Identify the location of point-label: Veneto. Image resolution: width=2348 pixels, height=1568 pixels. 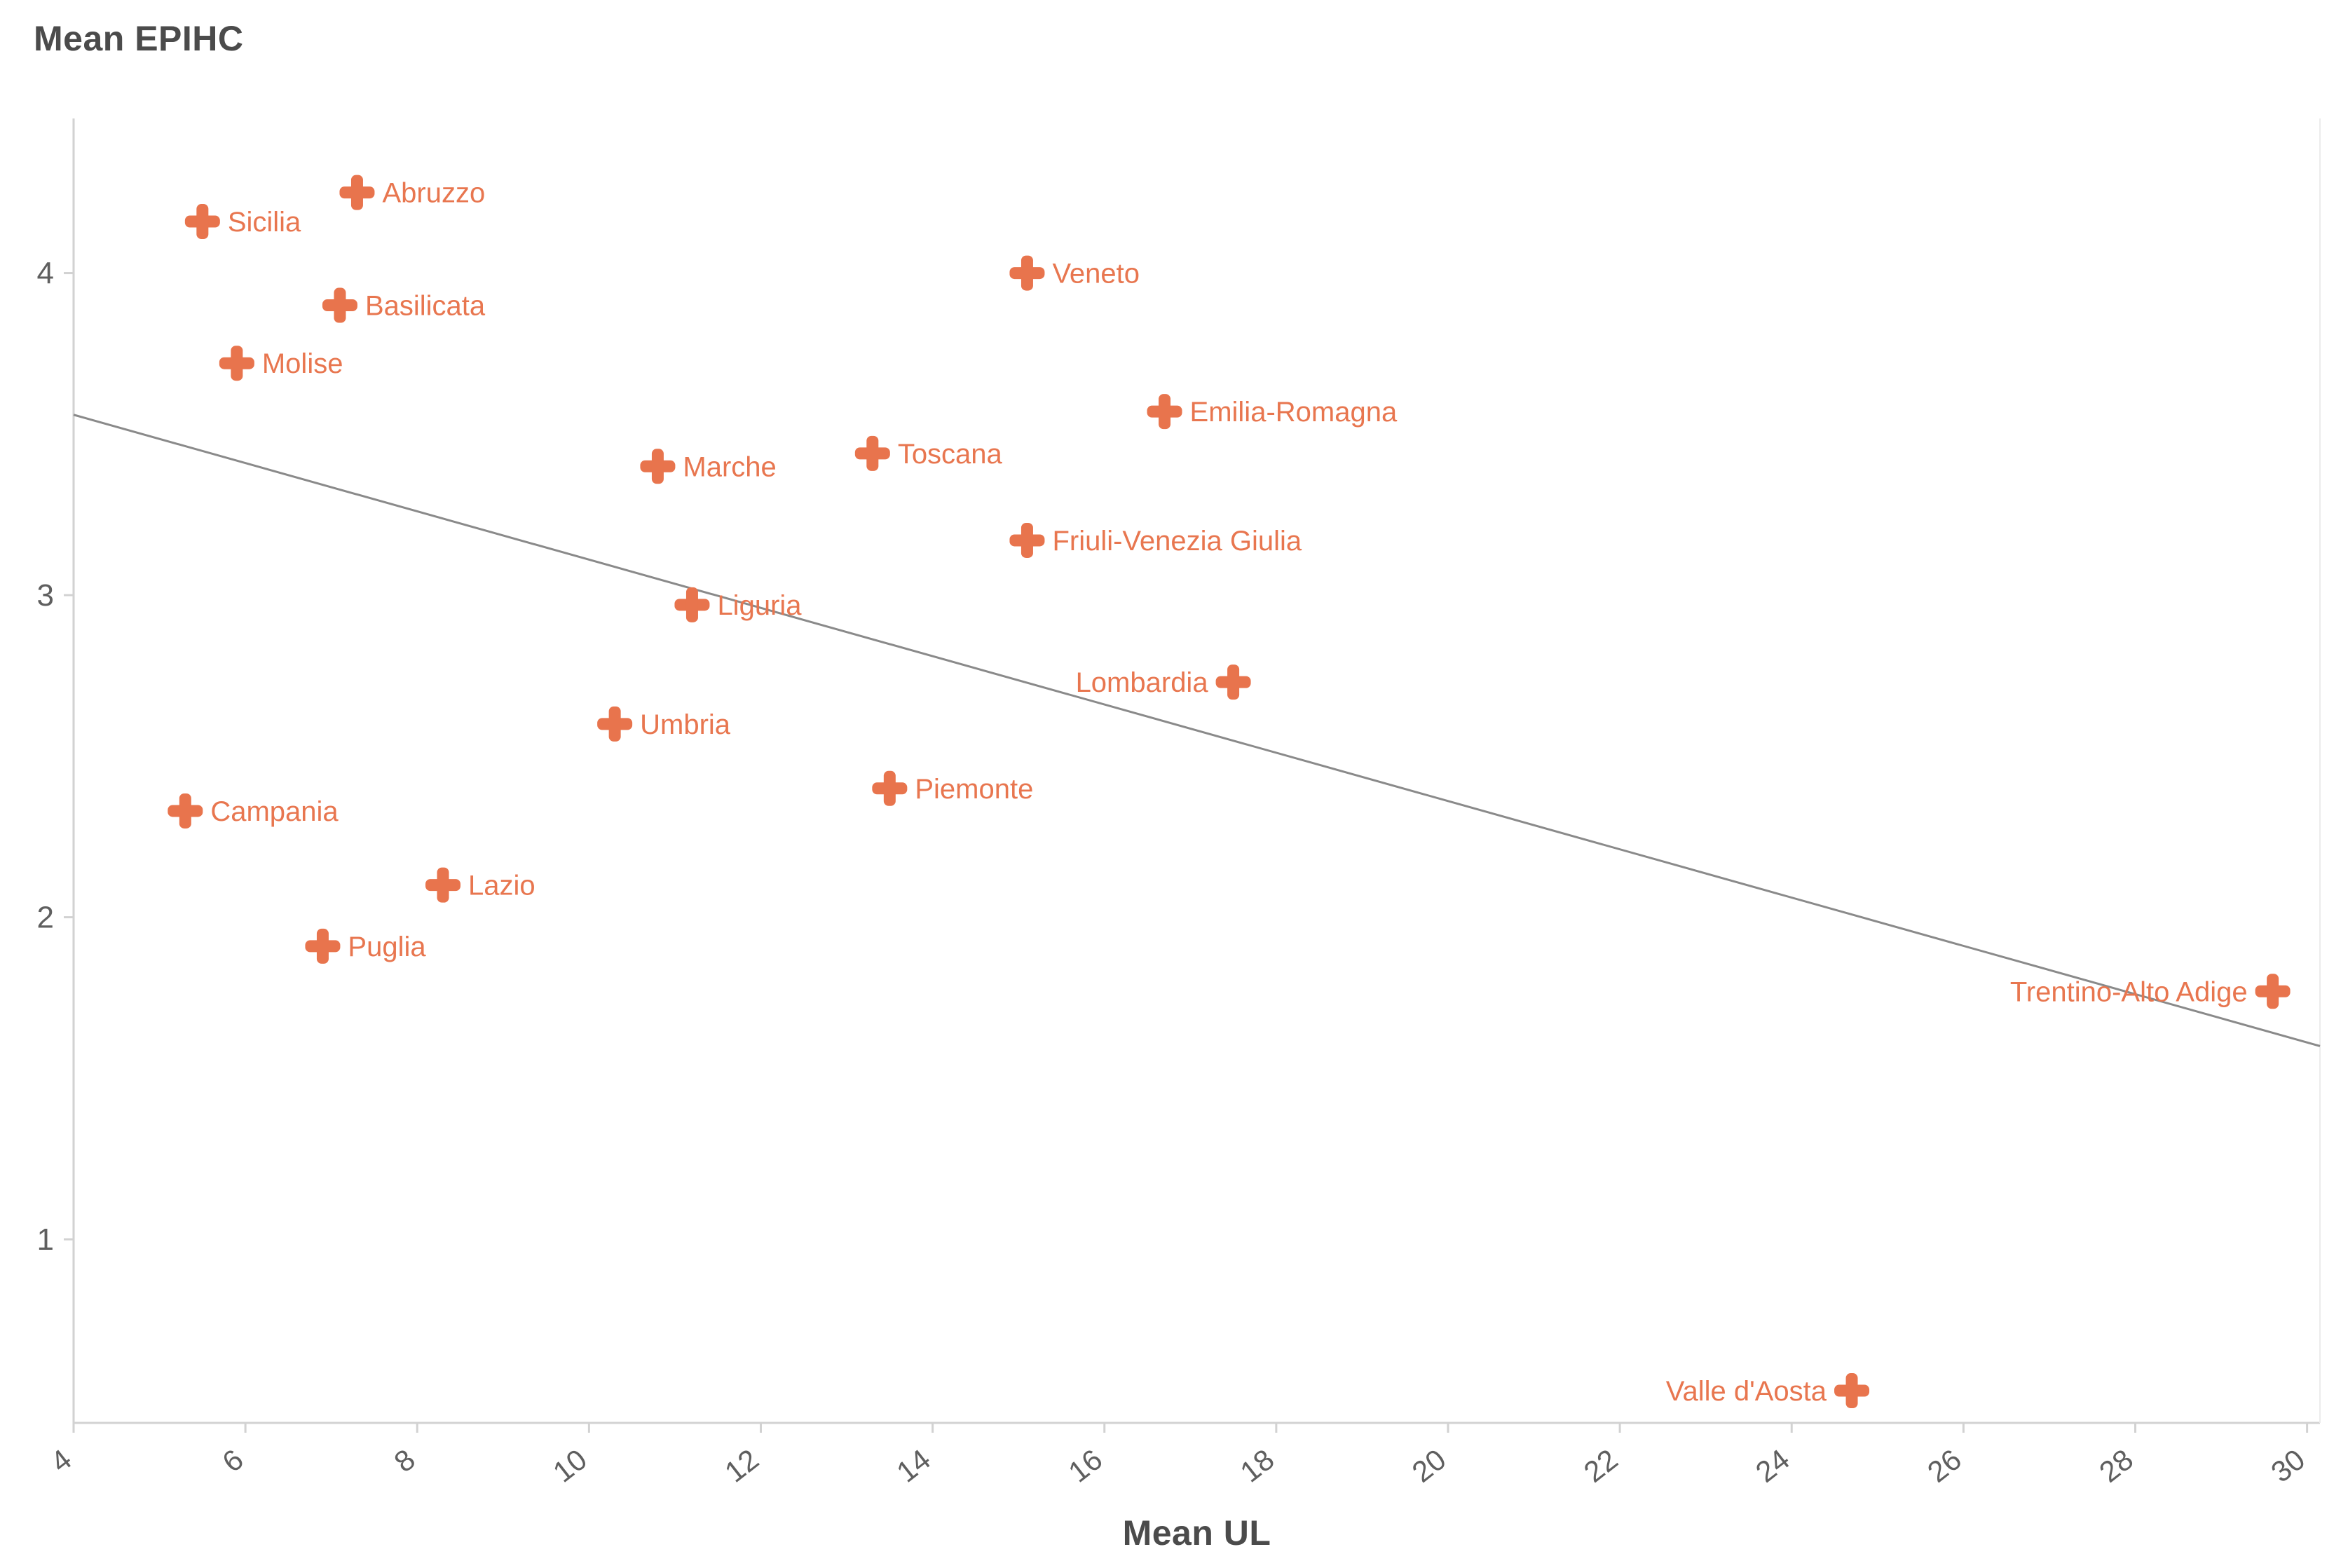
(1096, 274).